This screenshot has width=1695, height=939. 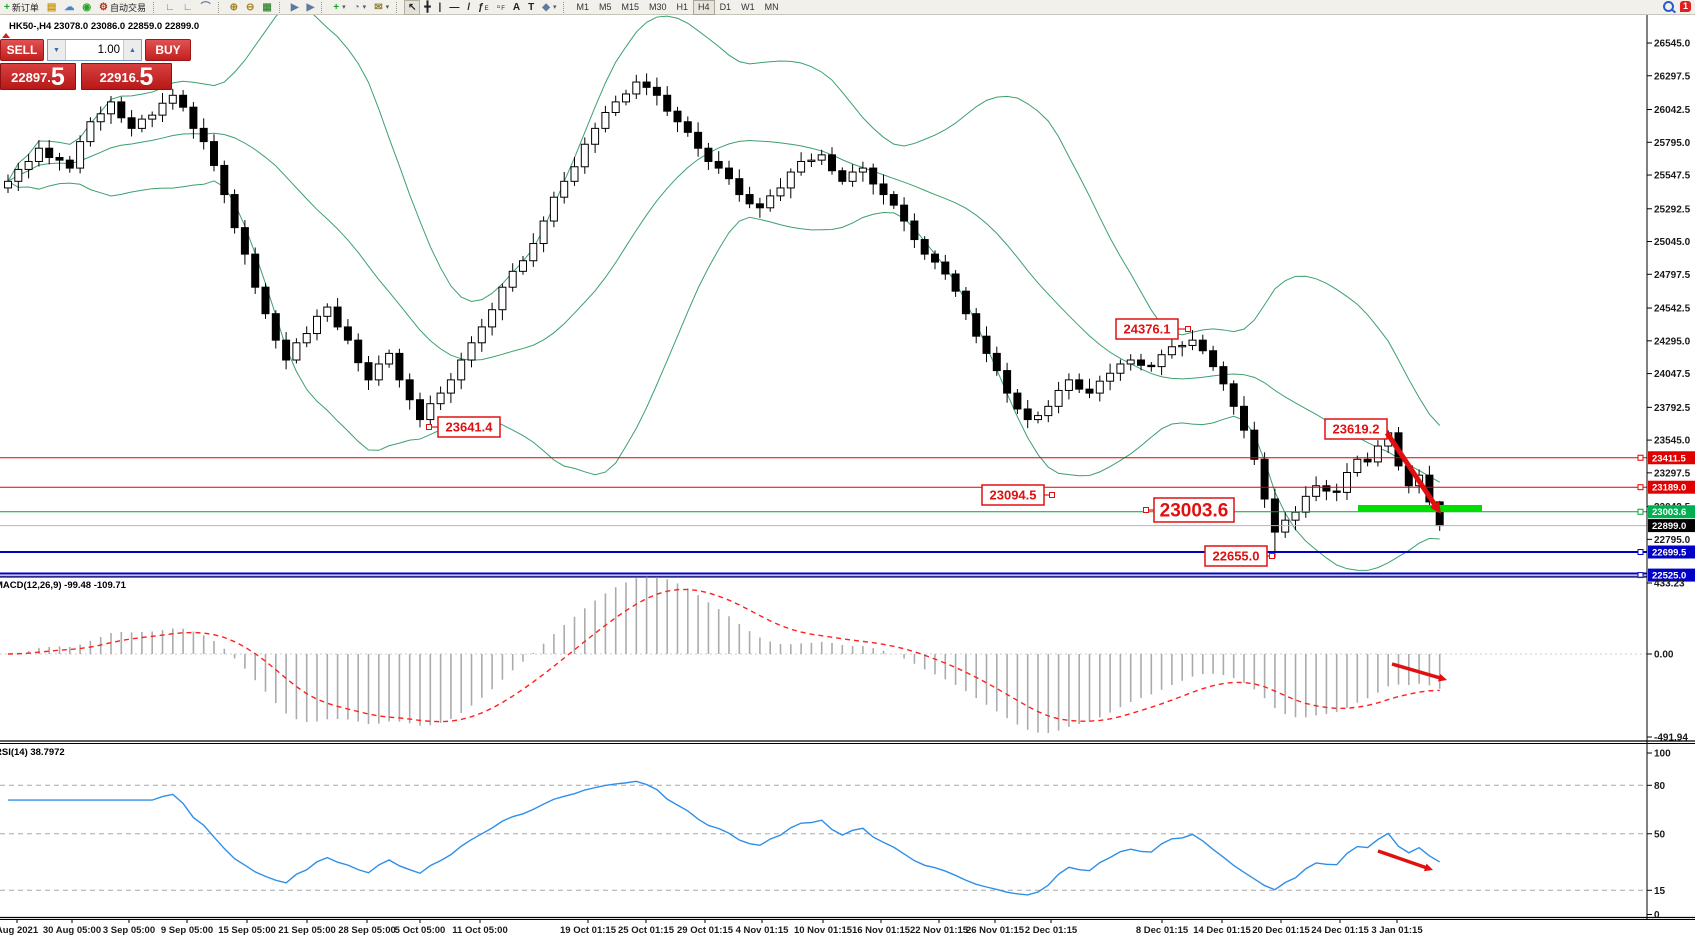 I want to click on fibo-fan-tool: ▫ F, so click(x=501, y=7).